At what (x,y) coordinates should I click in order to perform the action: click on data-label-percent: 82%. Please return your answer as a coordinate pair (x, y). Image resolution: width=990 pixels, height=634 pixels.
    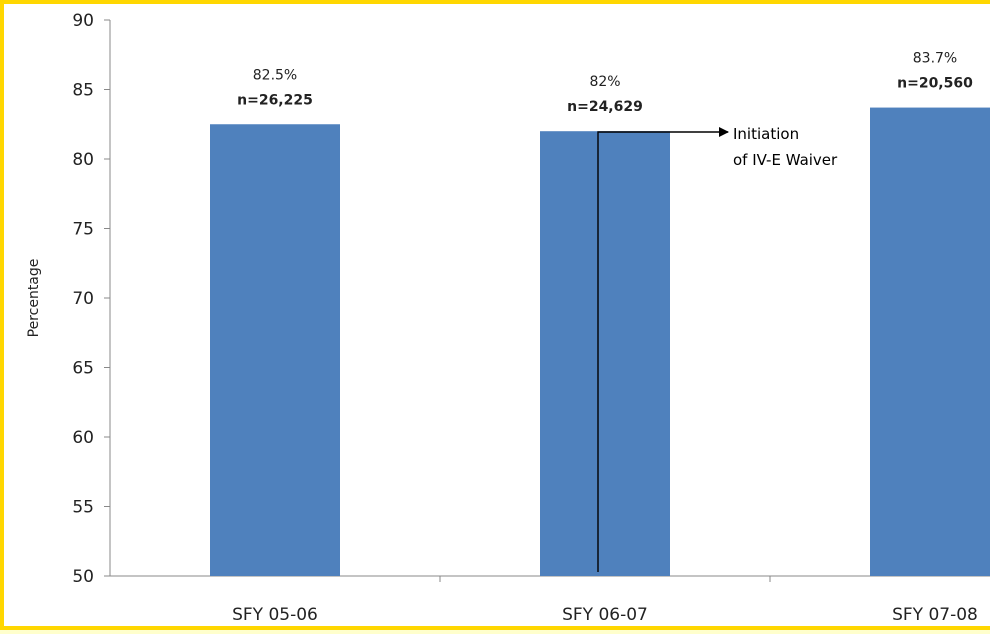
    Looking at the image, I should click on (604, 82).